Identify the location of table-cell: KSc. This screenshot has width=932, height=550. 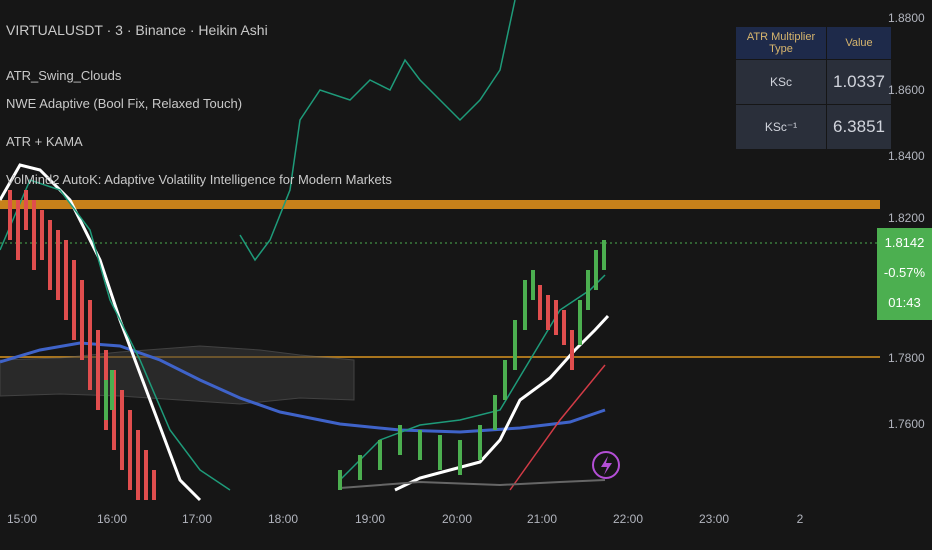
(781, 82).